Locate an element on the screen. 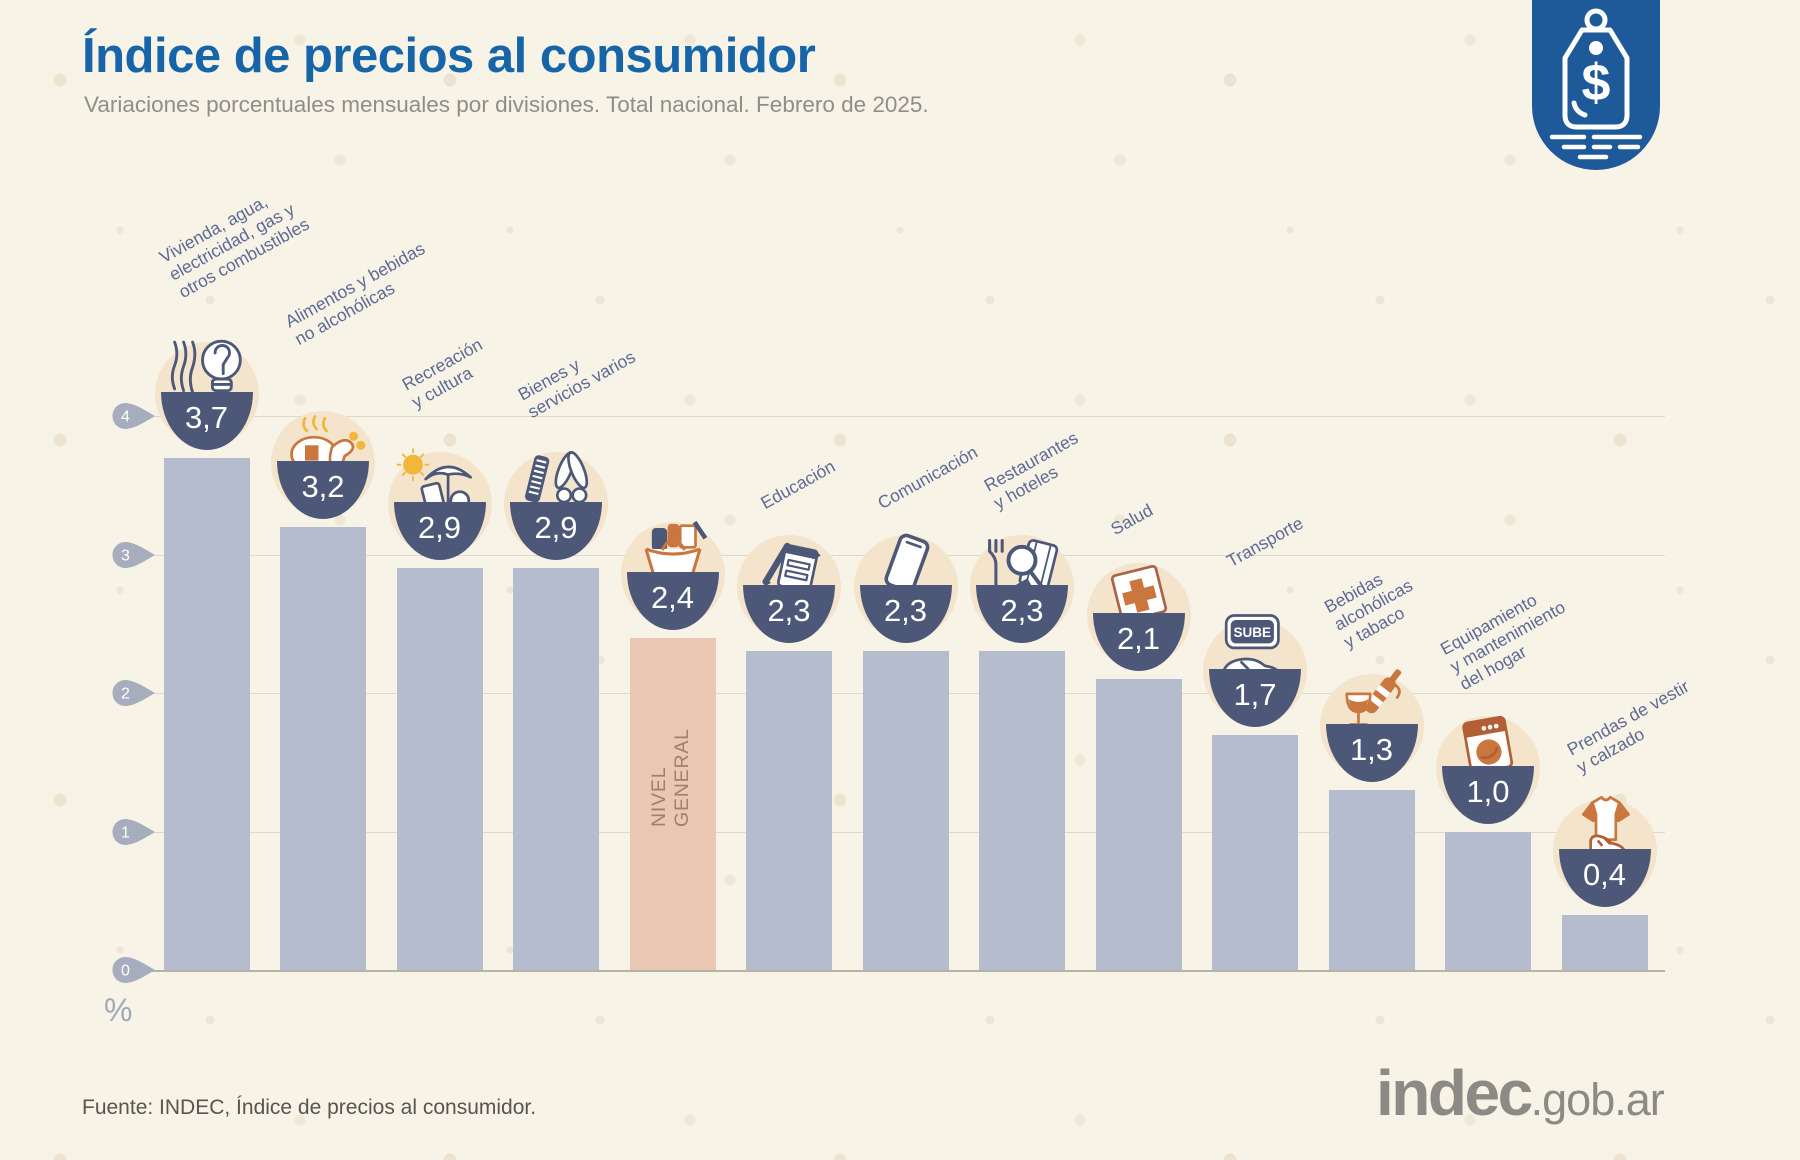 Image resolution: width=1800 pixels, height=1160 pixels. bar-first-aid-kit is located at coordinates (1138, 824).